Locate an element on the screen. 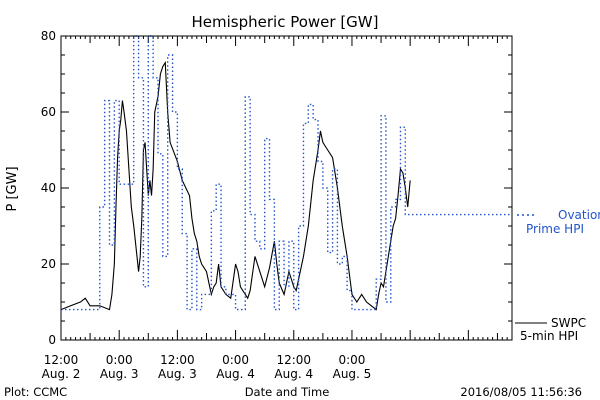 This screenshot has width=600, height=400. chart-title: Hemispheric Power [GW] is located at coordinates (285, 22).